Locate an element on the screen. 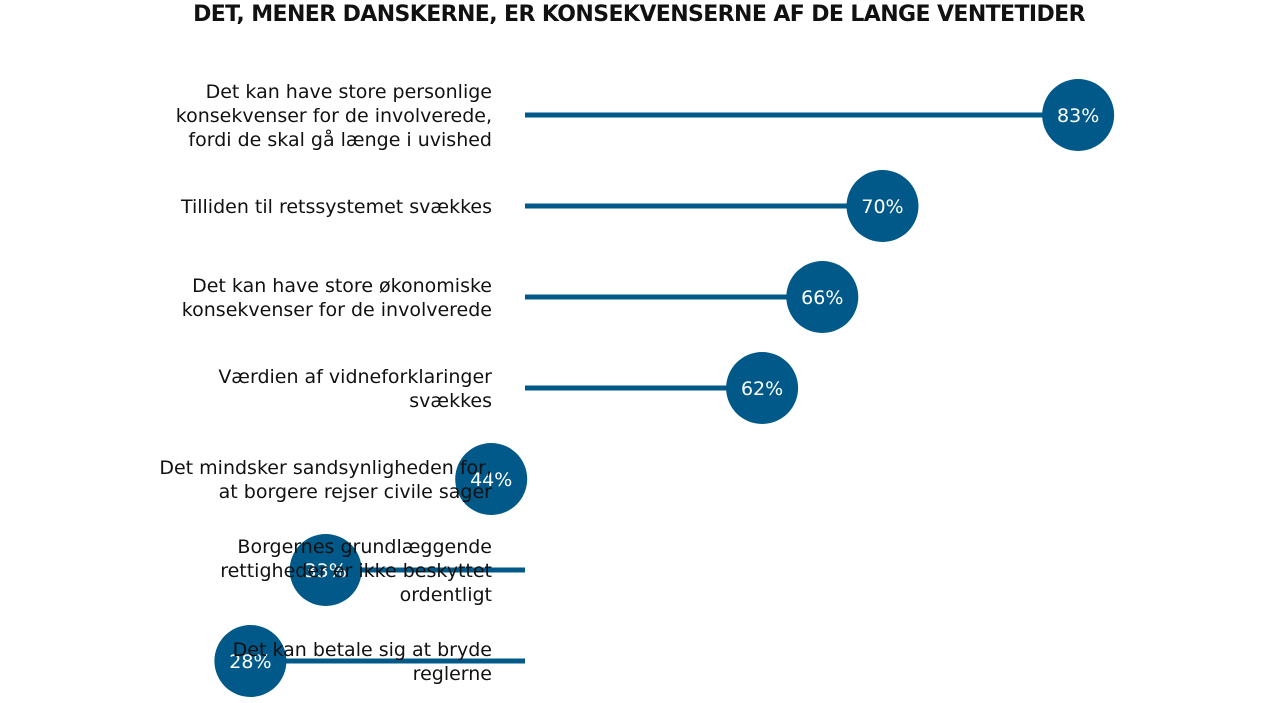 The image size is (1278, 703). category-label-line: reglerne is located at coordinates (452, 674).